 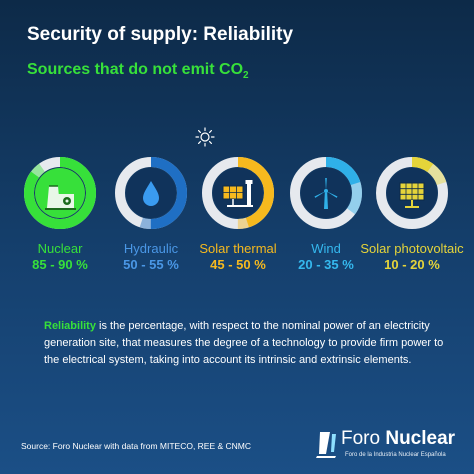 I want to click on definition-term: Reliability, so click(x=70, y=326).